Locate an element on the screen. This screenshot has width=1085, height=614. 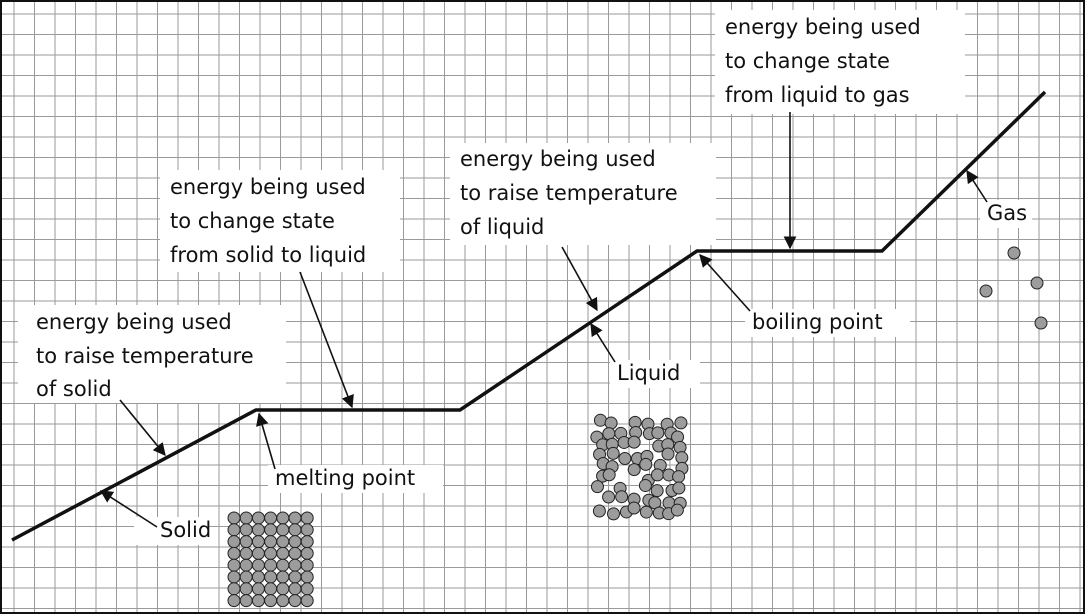
label-line: boiling point is located at coordinates (817, 322).